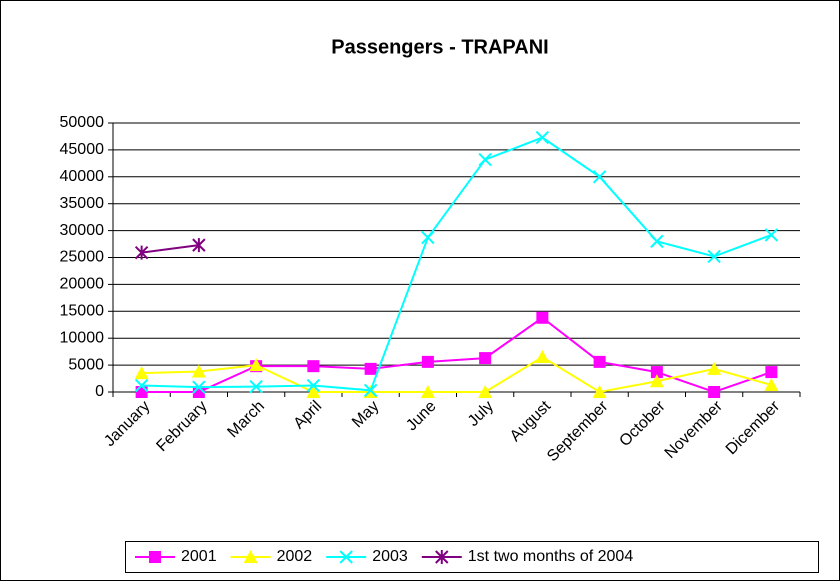 The width and height of the screenshot is (840, 586). What do you see at coordinates (295, 556) in the screenshot?
I see `legend-label: 2002` at bounding box center [295, 556].